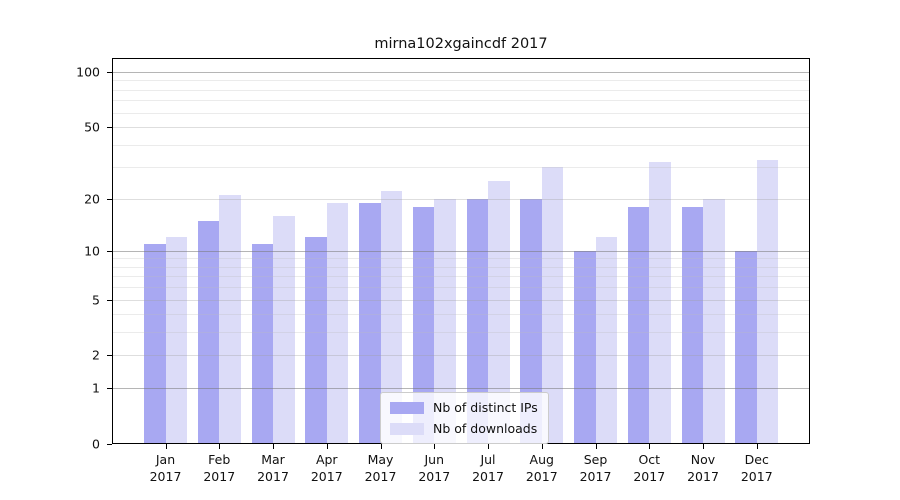 The width and height of the screenshot is (900, 500). What do you see at coordinates (273, 446) in the screenshot?
I see `x-tick-mar` at bounding box center [273, 446].